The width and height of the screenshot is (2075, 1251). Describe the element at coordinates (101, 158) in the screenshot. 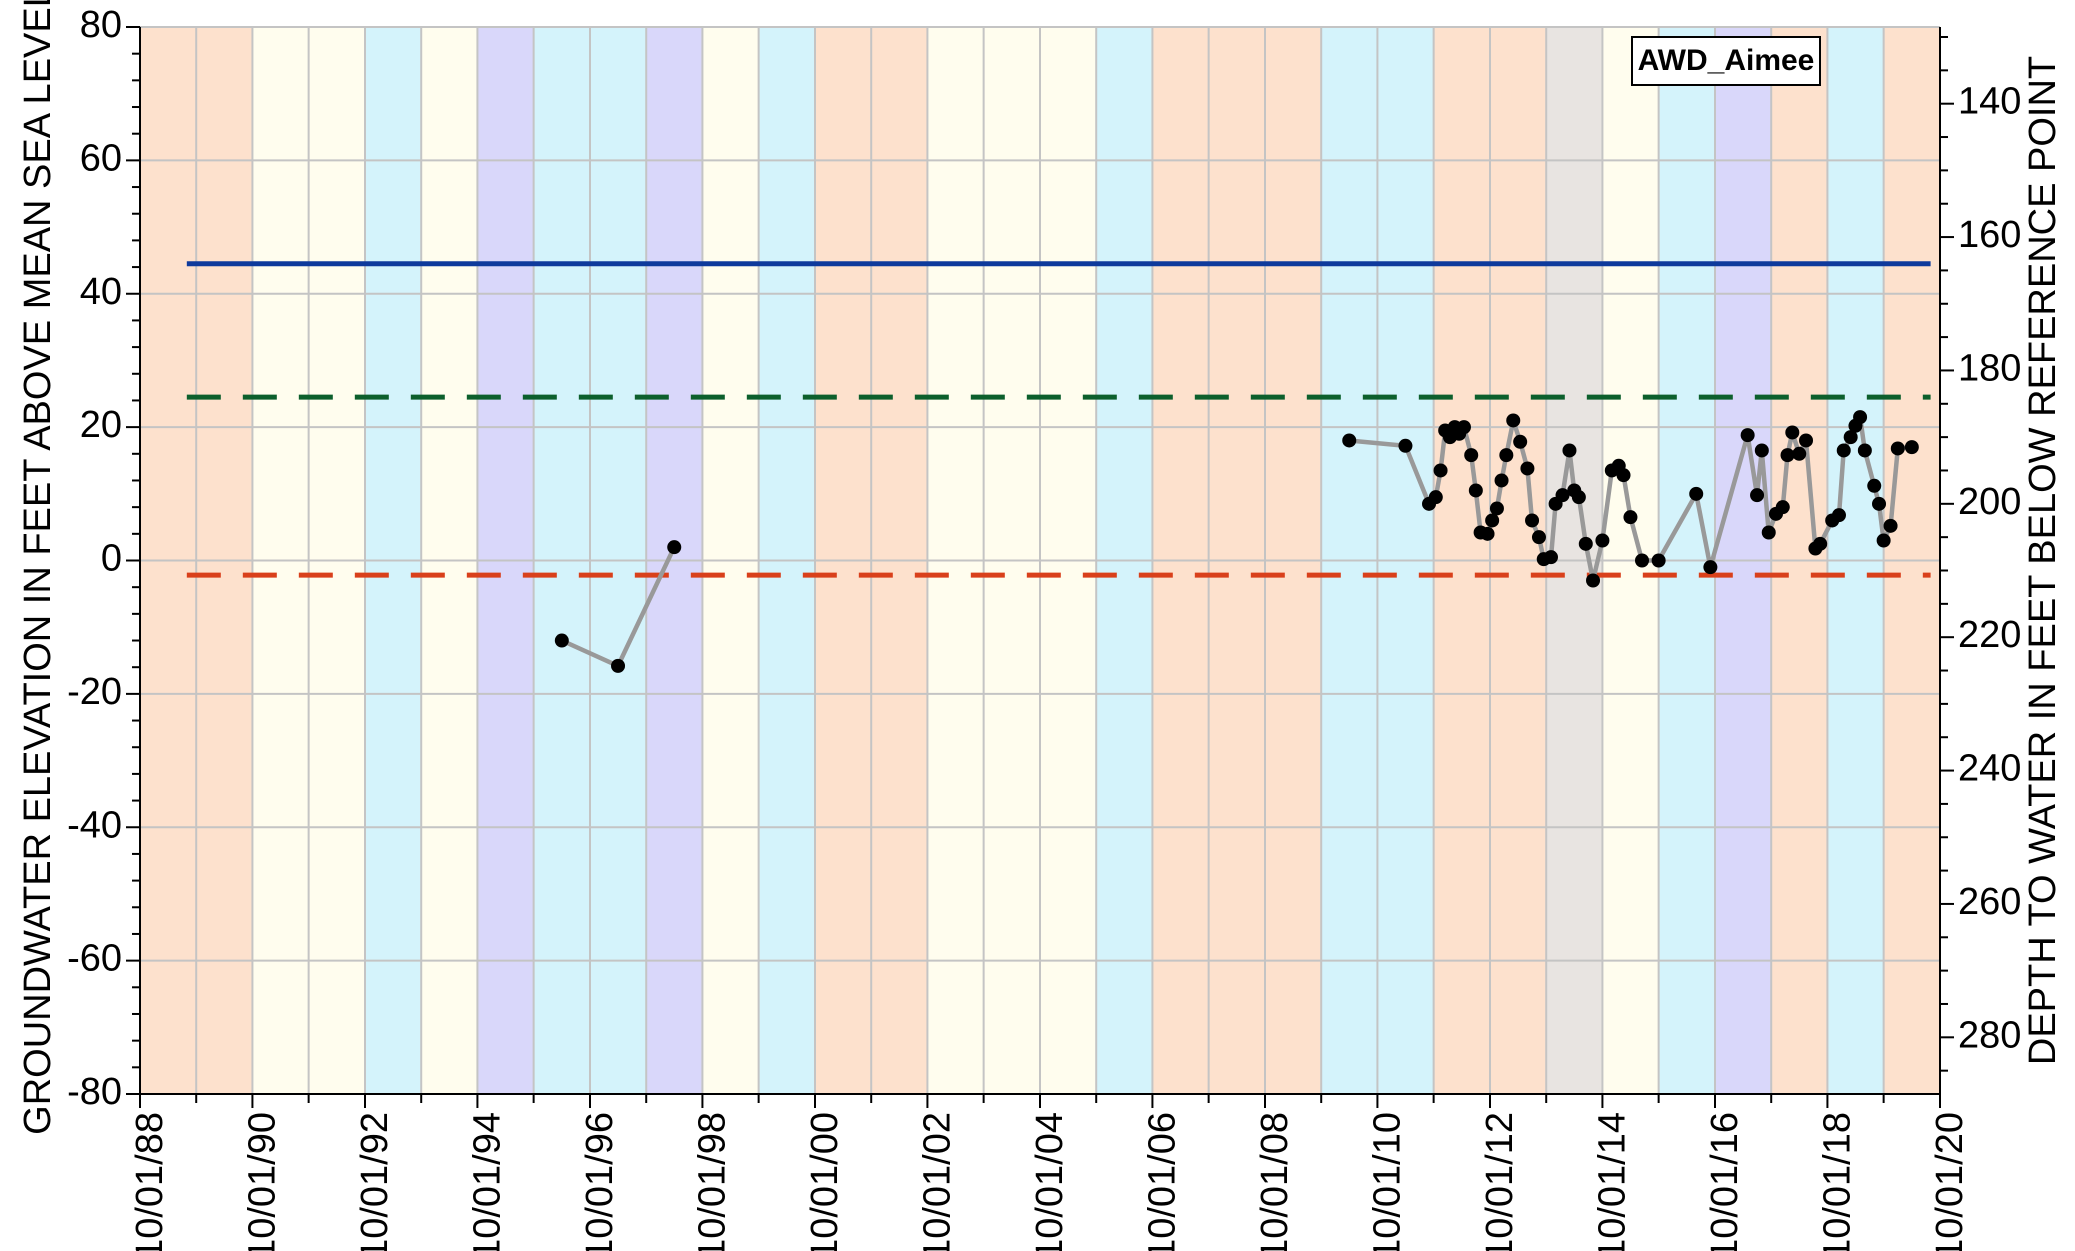

I see `left-tick-label: 60` at that location.